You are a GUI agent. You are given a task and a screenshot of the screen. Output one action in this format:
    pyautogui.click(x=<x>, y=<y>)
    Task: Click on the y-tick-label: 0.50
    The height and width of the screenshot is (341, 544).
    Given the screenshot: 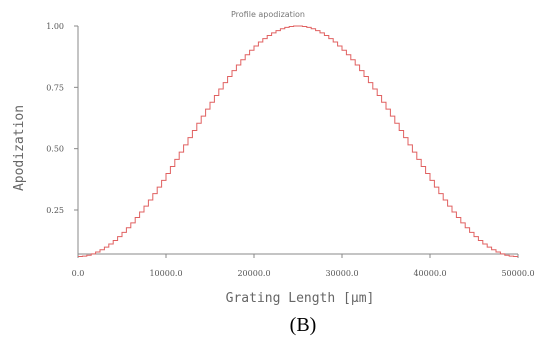 What is the action you would take?
    pyautogui.click(x=55, y=149)
    